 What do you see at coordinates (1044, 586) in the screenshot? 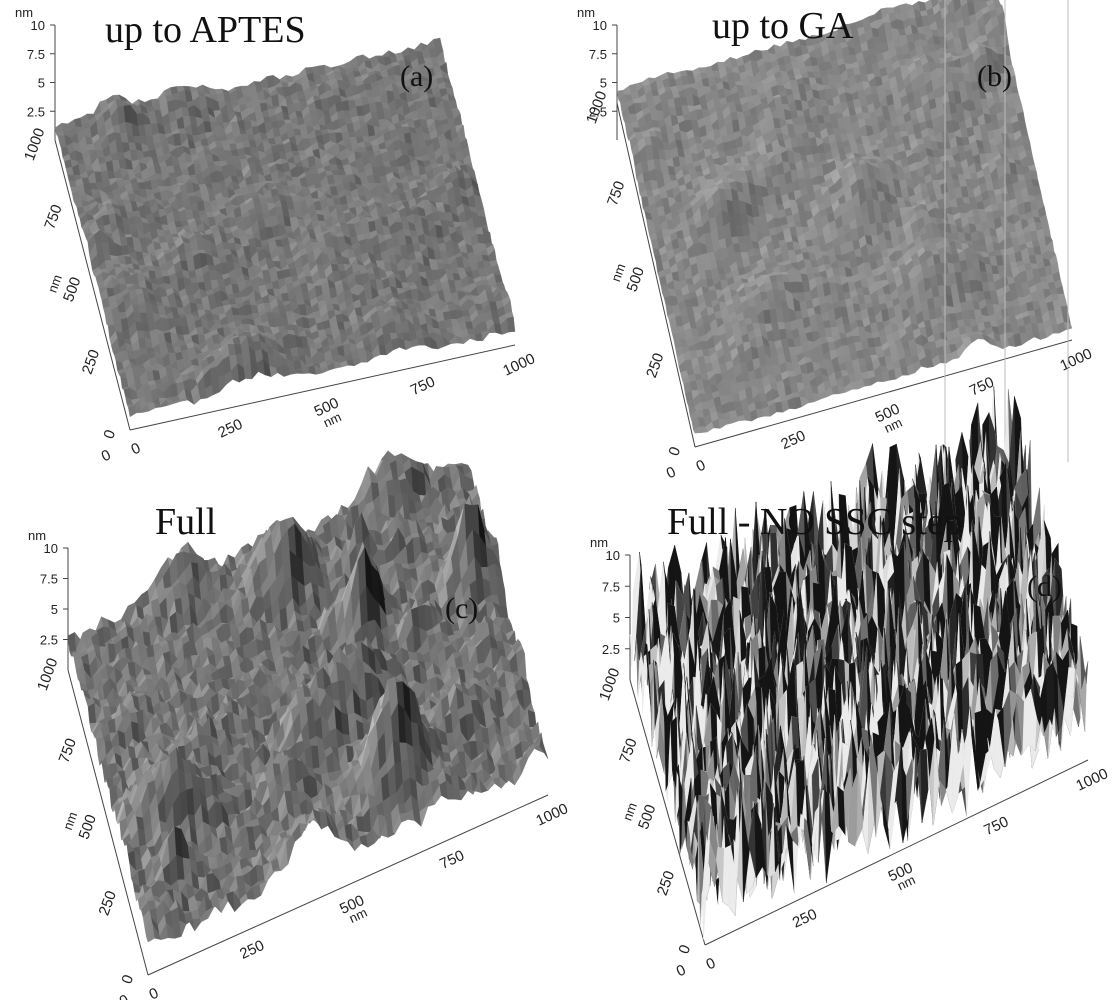
I see `panel-label: (d)` at bounding box center [1044, 586].